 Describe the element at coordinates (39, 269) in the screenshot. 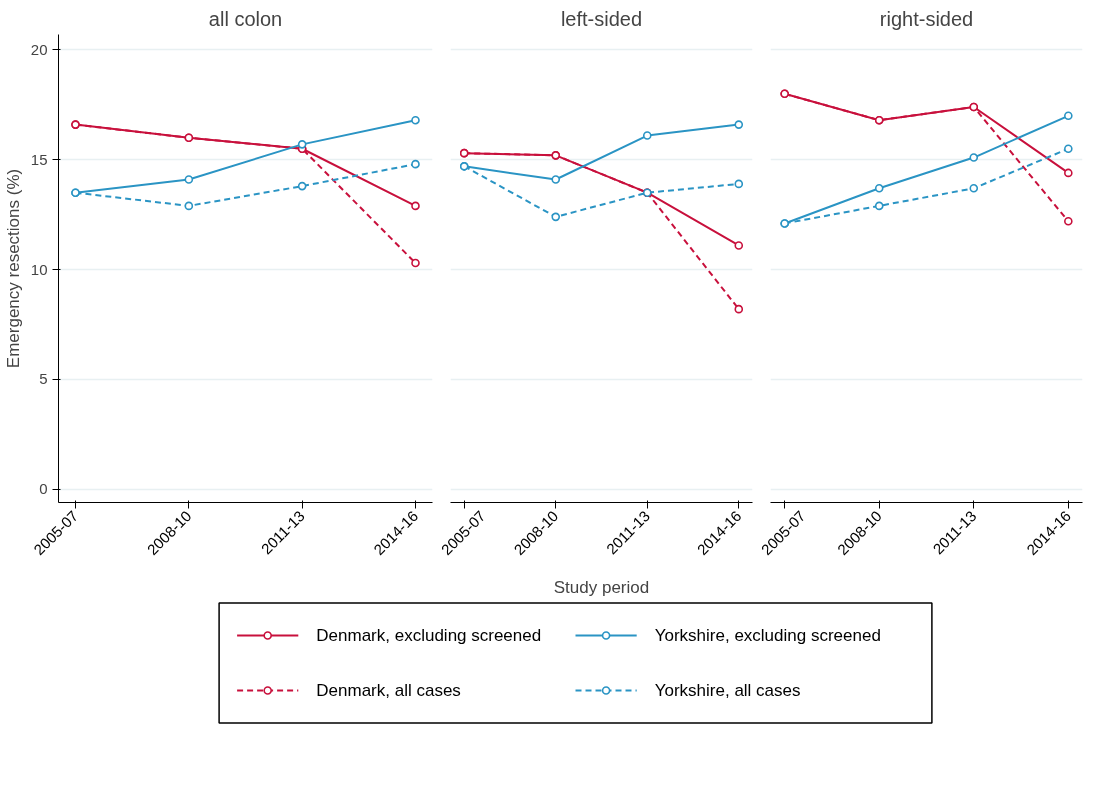

I see `y-tick-label: 10` at that location.